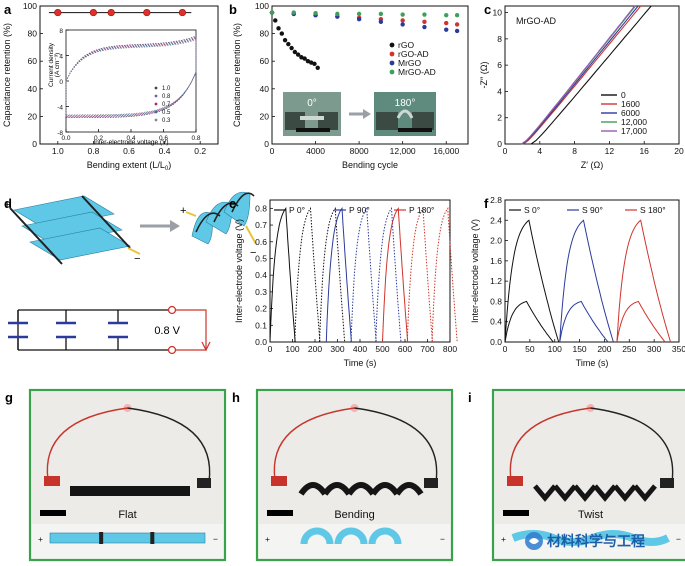 This screenshot has height=566, width=685. I want to click on panel-label-b: b, so click(233, 9).